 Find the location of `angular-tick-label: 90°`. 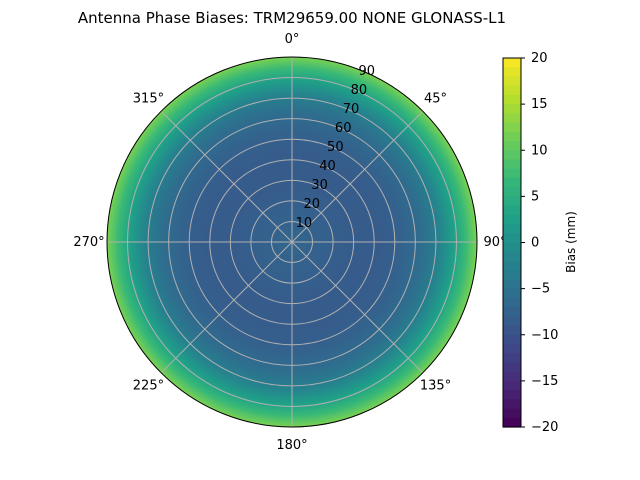

angular-tick-label: 90° is located at coordinates (494, 242).